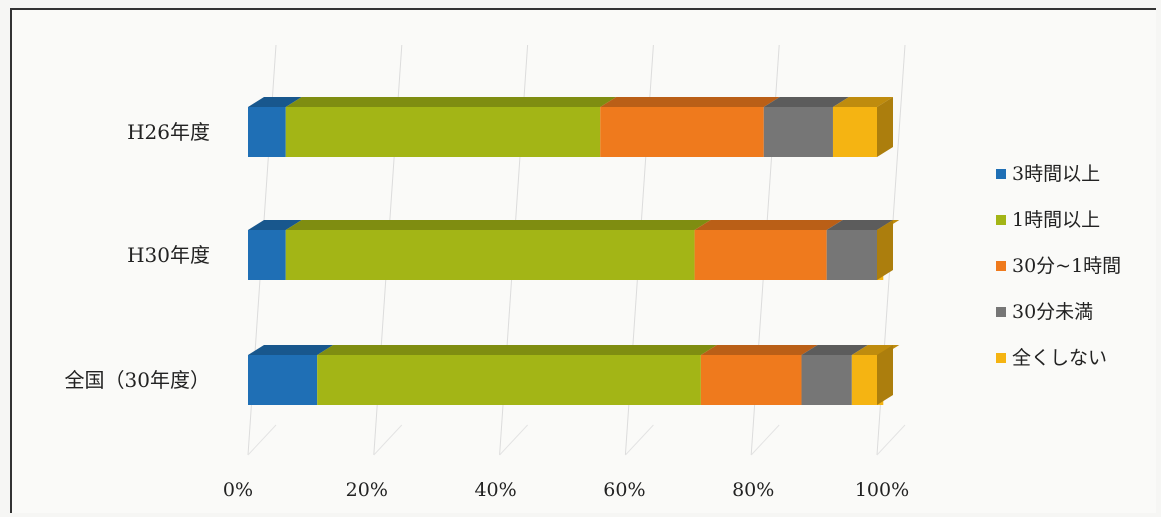 This screenshot has width=1161, height=517. What do you see at coordinates (753, 490) in the screenshot?
I see `x-tick-label: 80%` at bounding box center [753, 490].